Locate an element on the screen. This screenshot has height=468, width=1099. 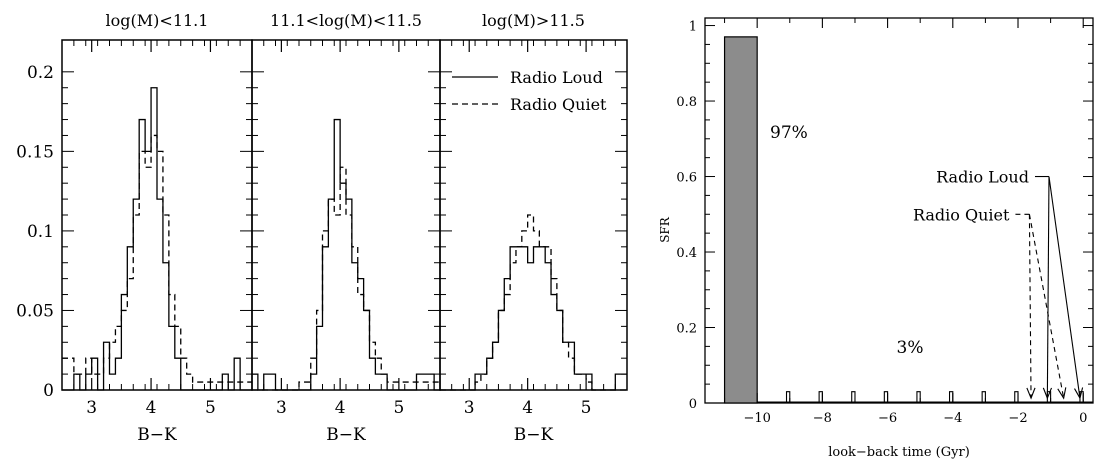
main-burst-bar is located at coordinates (740, 220).